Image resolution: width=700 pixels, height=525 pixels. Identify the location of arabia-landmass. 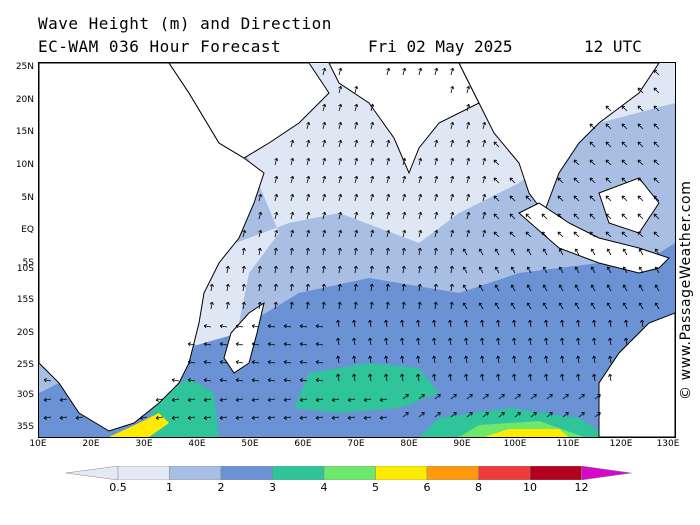
(249, 110).